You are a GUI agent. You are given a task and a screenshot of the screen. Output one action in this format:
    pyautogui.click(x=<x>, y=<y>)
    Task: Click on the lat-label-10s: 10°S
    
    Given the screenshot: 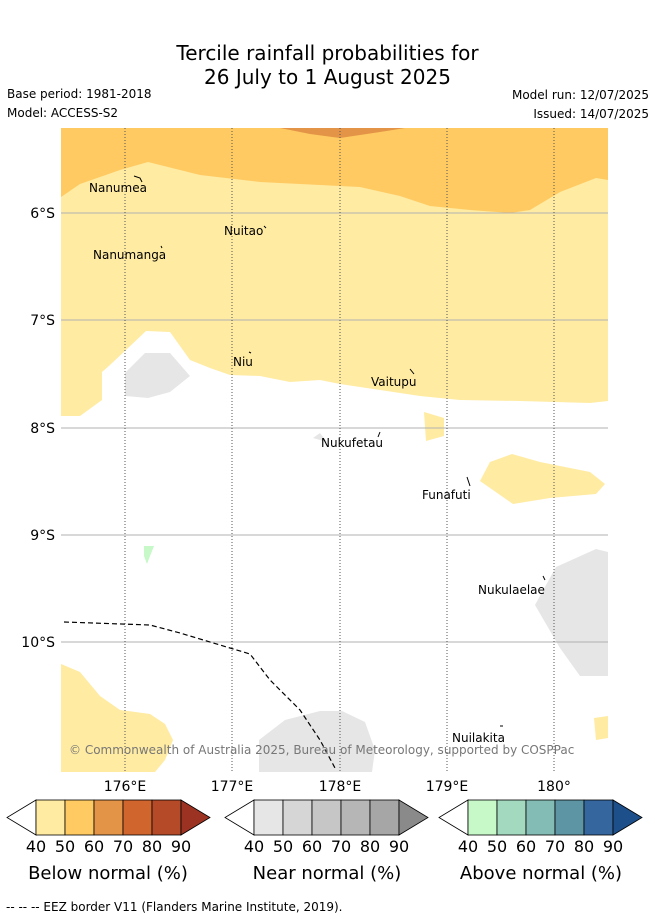 What is the action you would take?
    pyautogui.click(x=38, y=643)
    